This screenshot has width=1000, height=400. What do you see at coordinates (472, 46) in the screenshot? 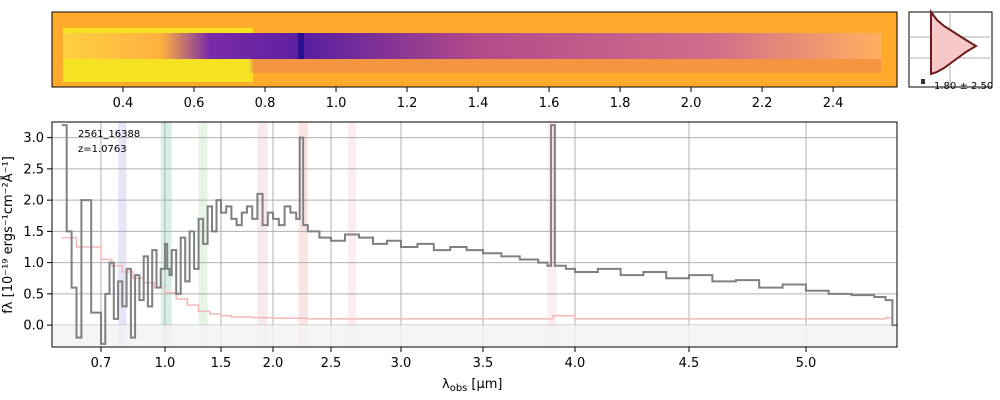
I see `2d-spectrum-trace` at bounding box center [472, 46].